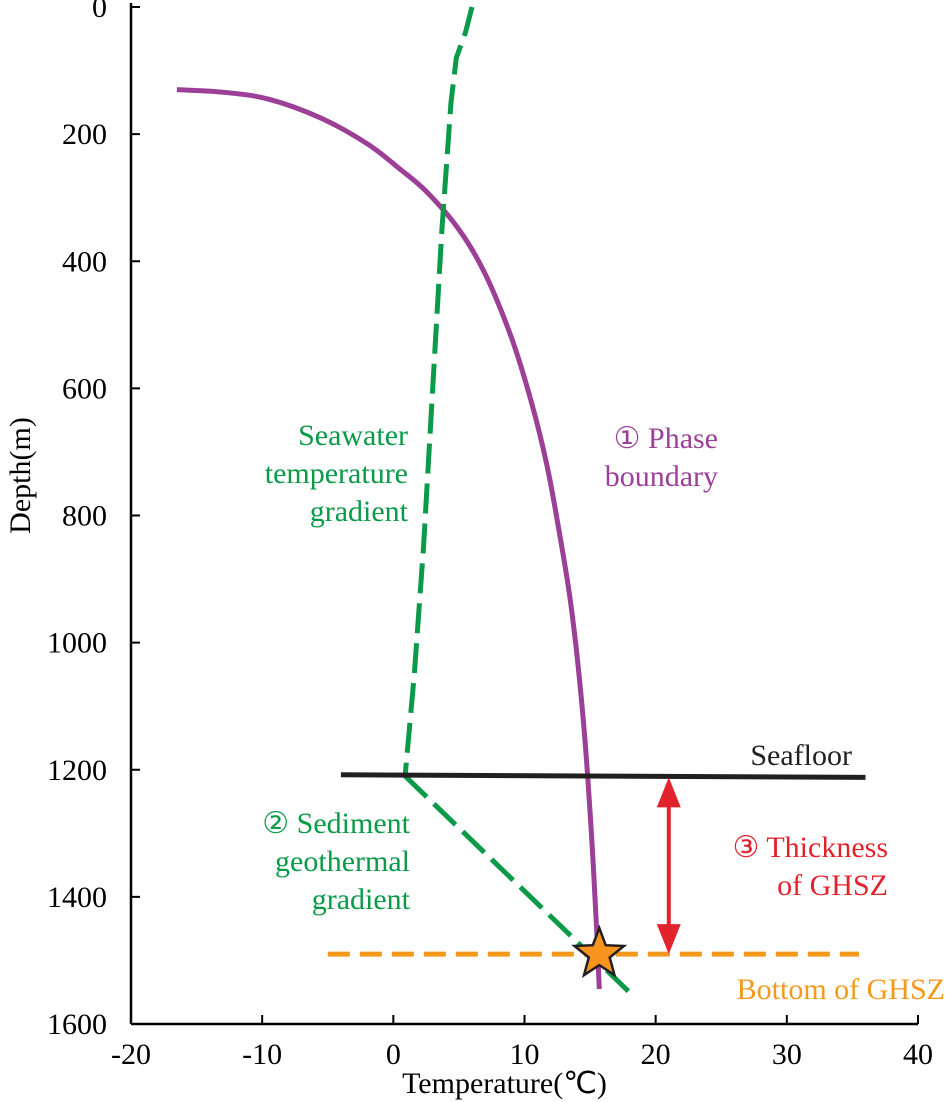 The width and height of the screenshot is (945, 1102). Describe the element at coordinates (668, 792) in the screenshot. I see `thickness-arrow-head-top` at that location.